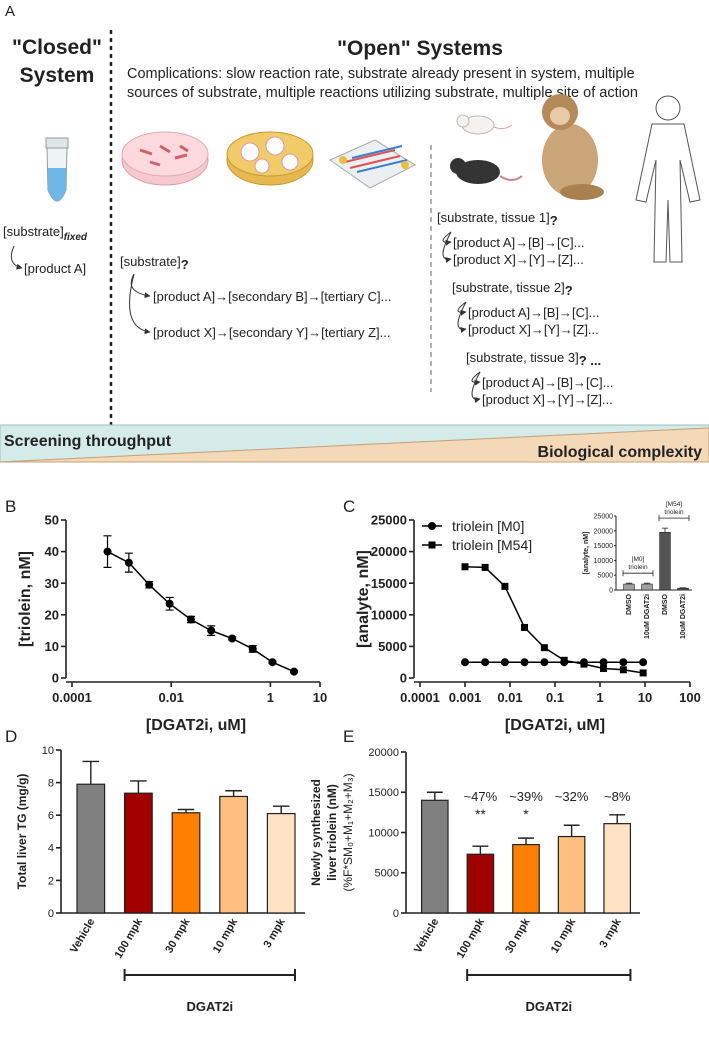 The image size is (709, 1038). I want to click on y-axis-label: [analyte, nM], so click(363, 599).